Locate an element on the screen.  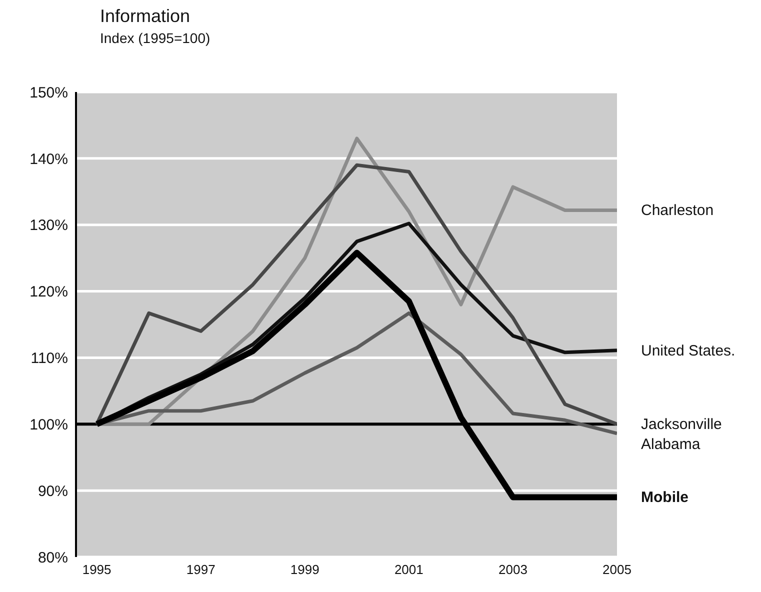
y-tick-label: 140% is located at coordinates (49, 159).